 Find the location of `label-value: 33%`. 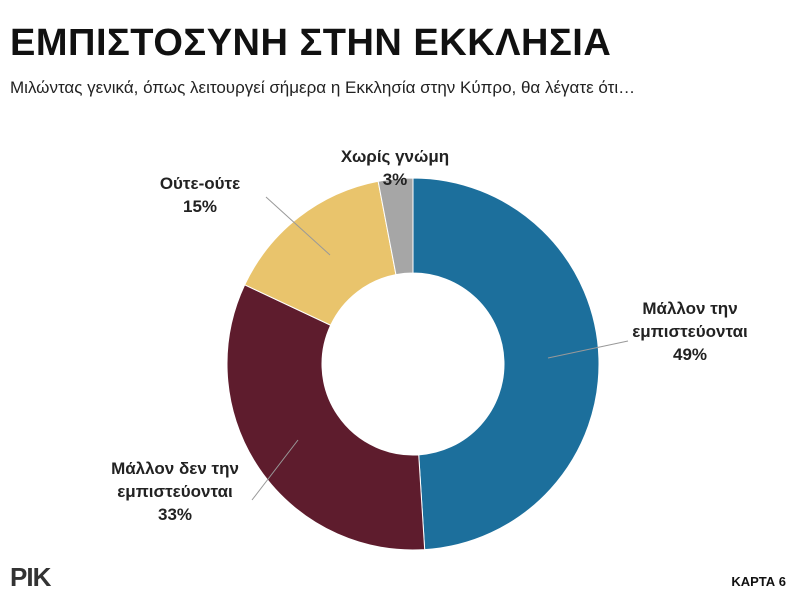

label-value: 33% is located at coordinates (175, 514).